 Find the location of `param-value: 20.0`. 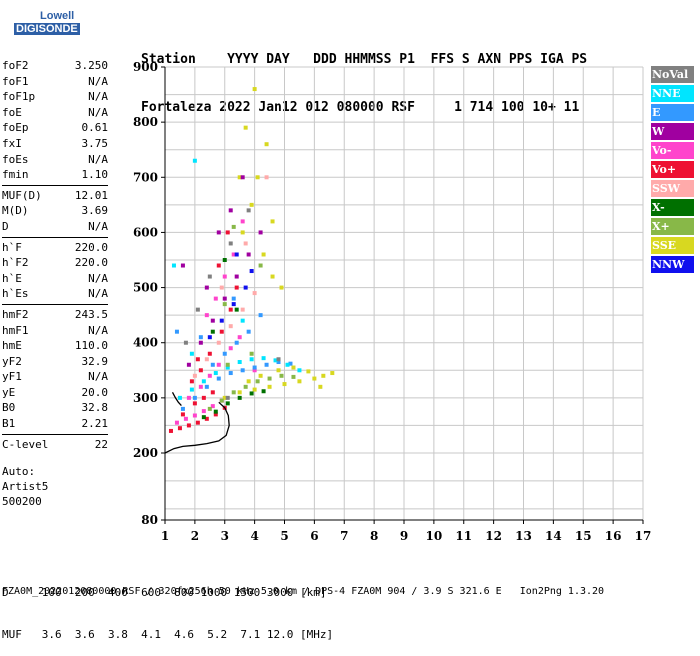

param-value: 20.0 is located at coordinates (95, 392).